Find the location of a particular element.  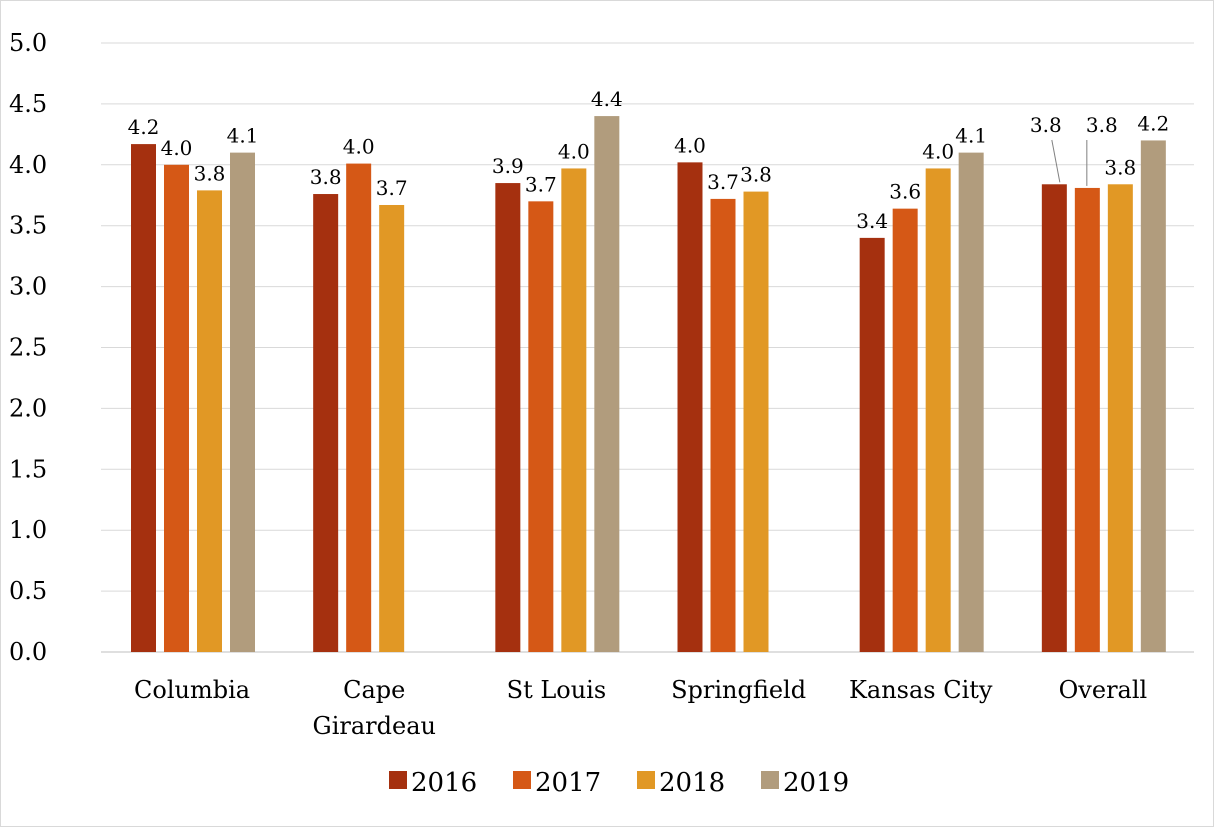

data-label: 3.9 is located at coordinates (508, 166).